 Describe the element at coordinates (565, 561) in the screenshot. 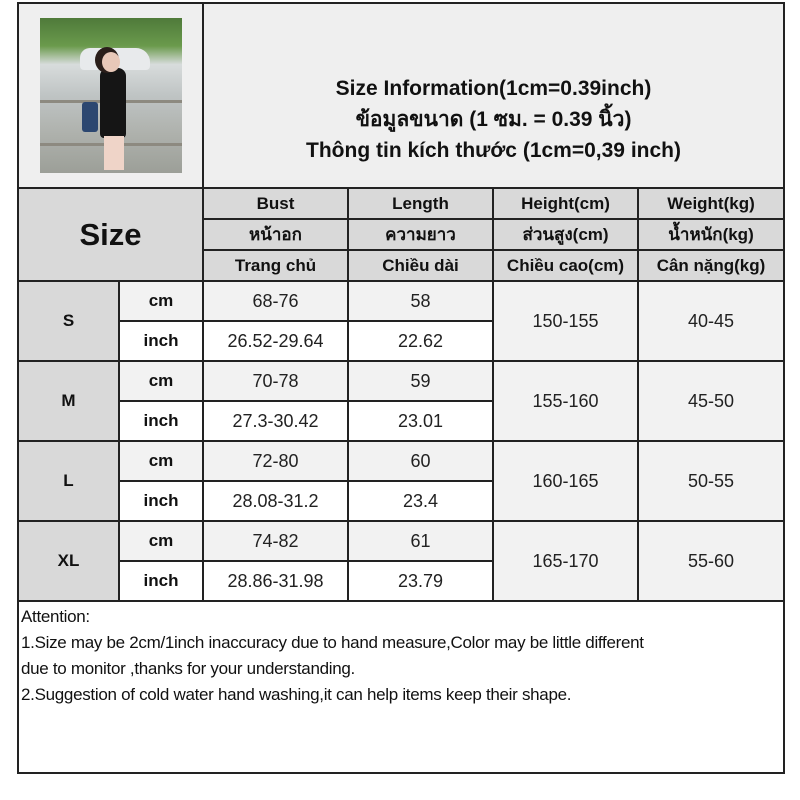

I see `height-range: 165-170` at that location.